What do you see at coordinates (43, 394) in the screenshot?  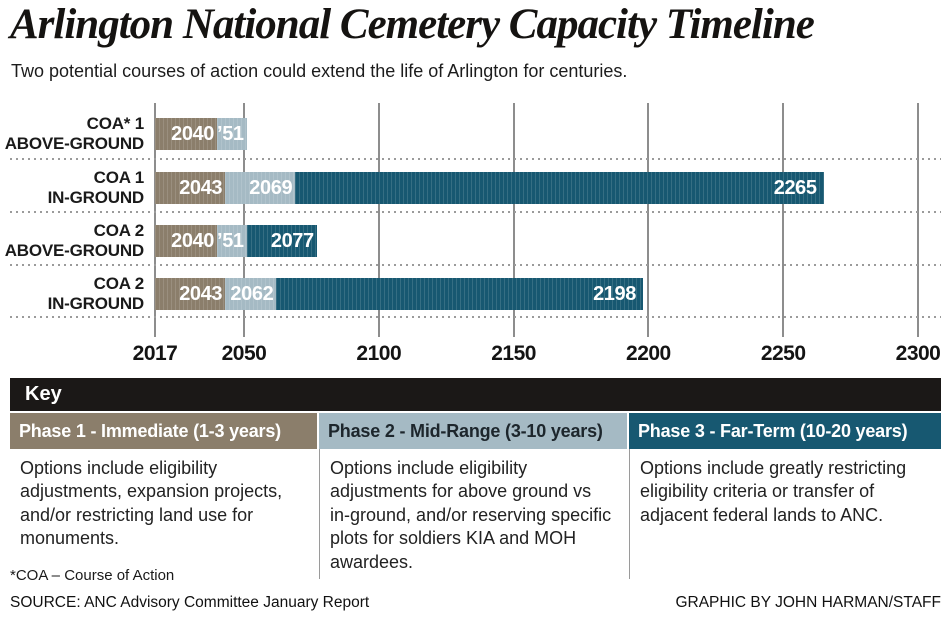 I see `key-title: Key` at bounding box center [43, 394].